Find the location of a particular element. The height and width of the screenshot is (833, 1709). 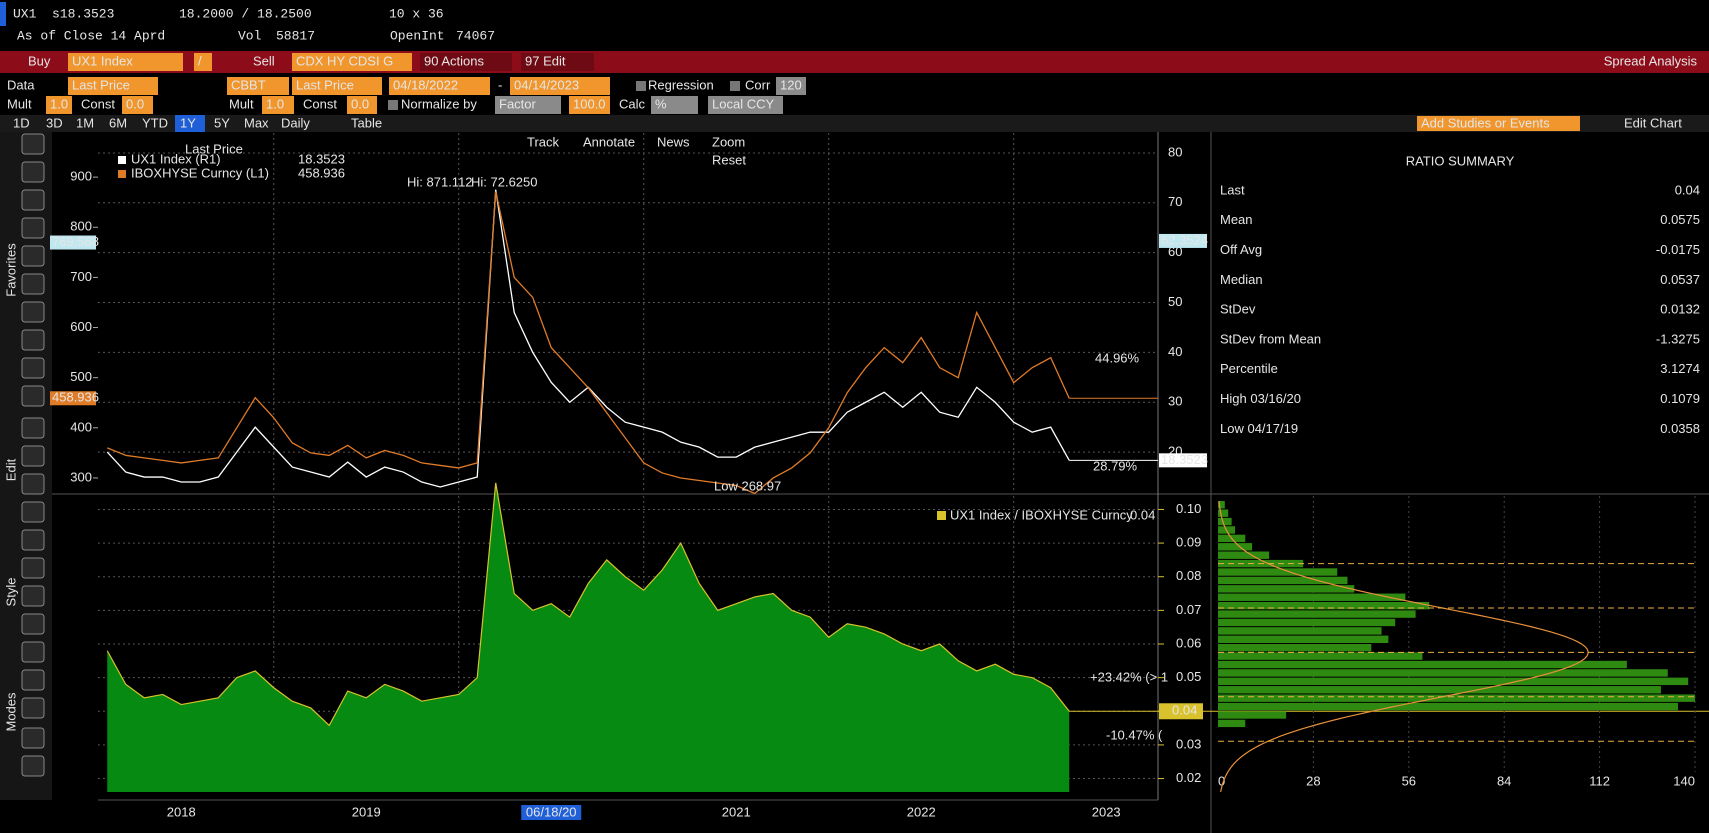

period: 1D is located at coordinates (21, 122).